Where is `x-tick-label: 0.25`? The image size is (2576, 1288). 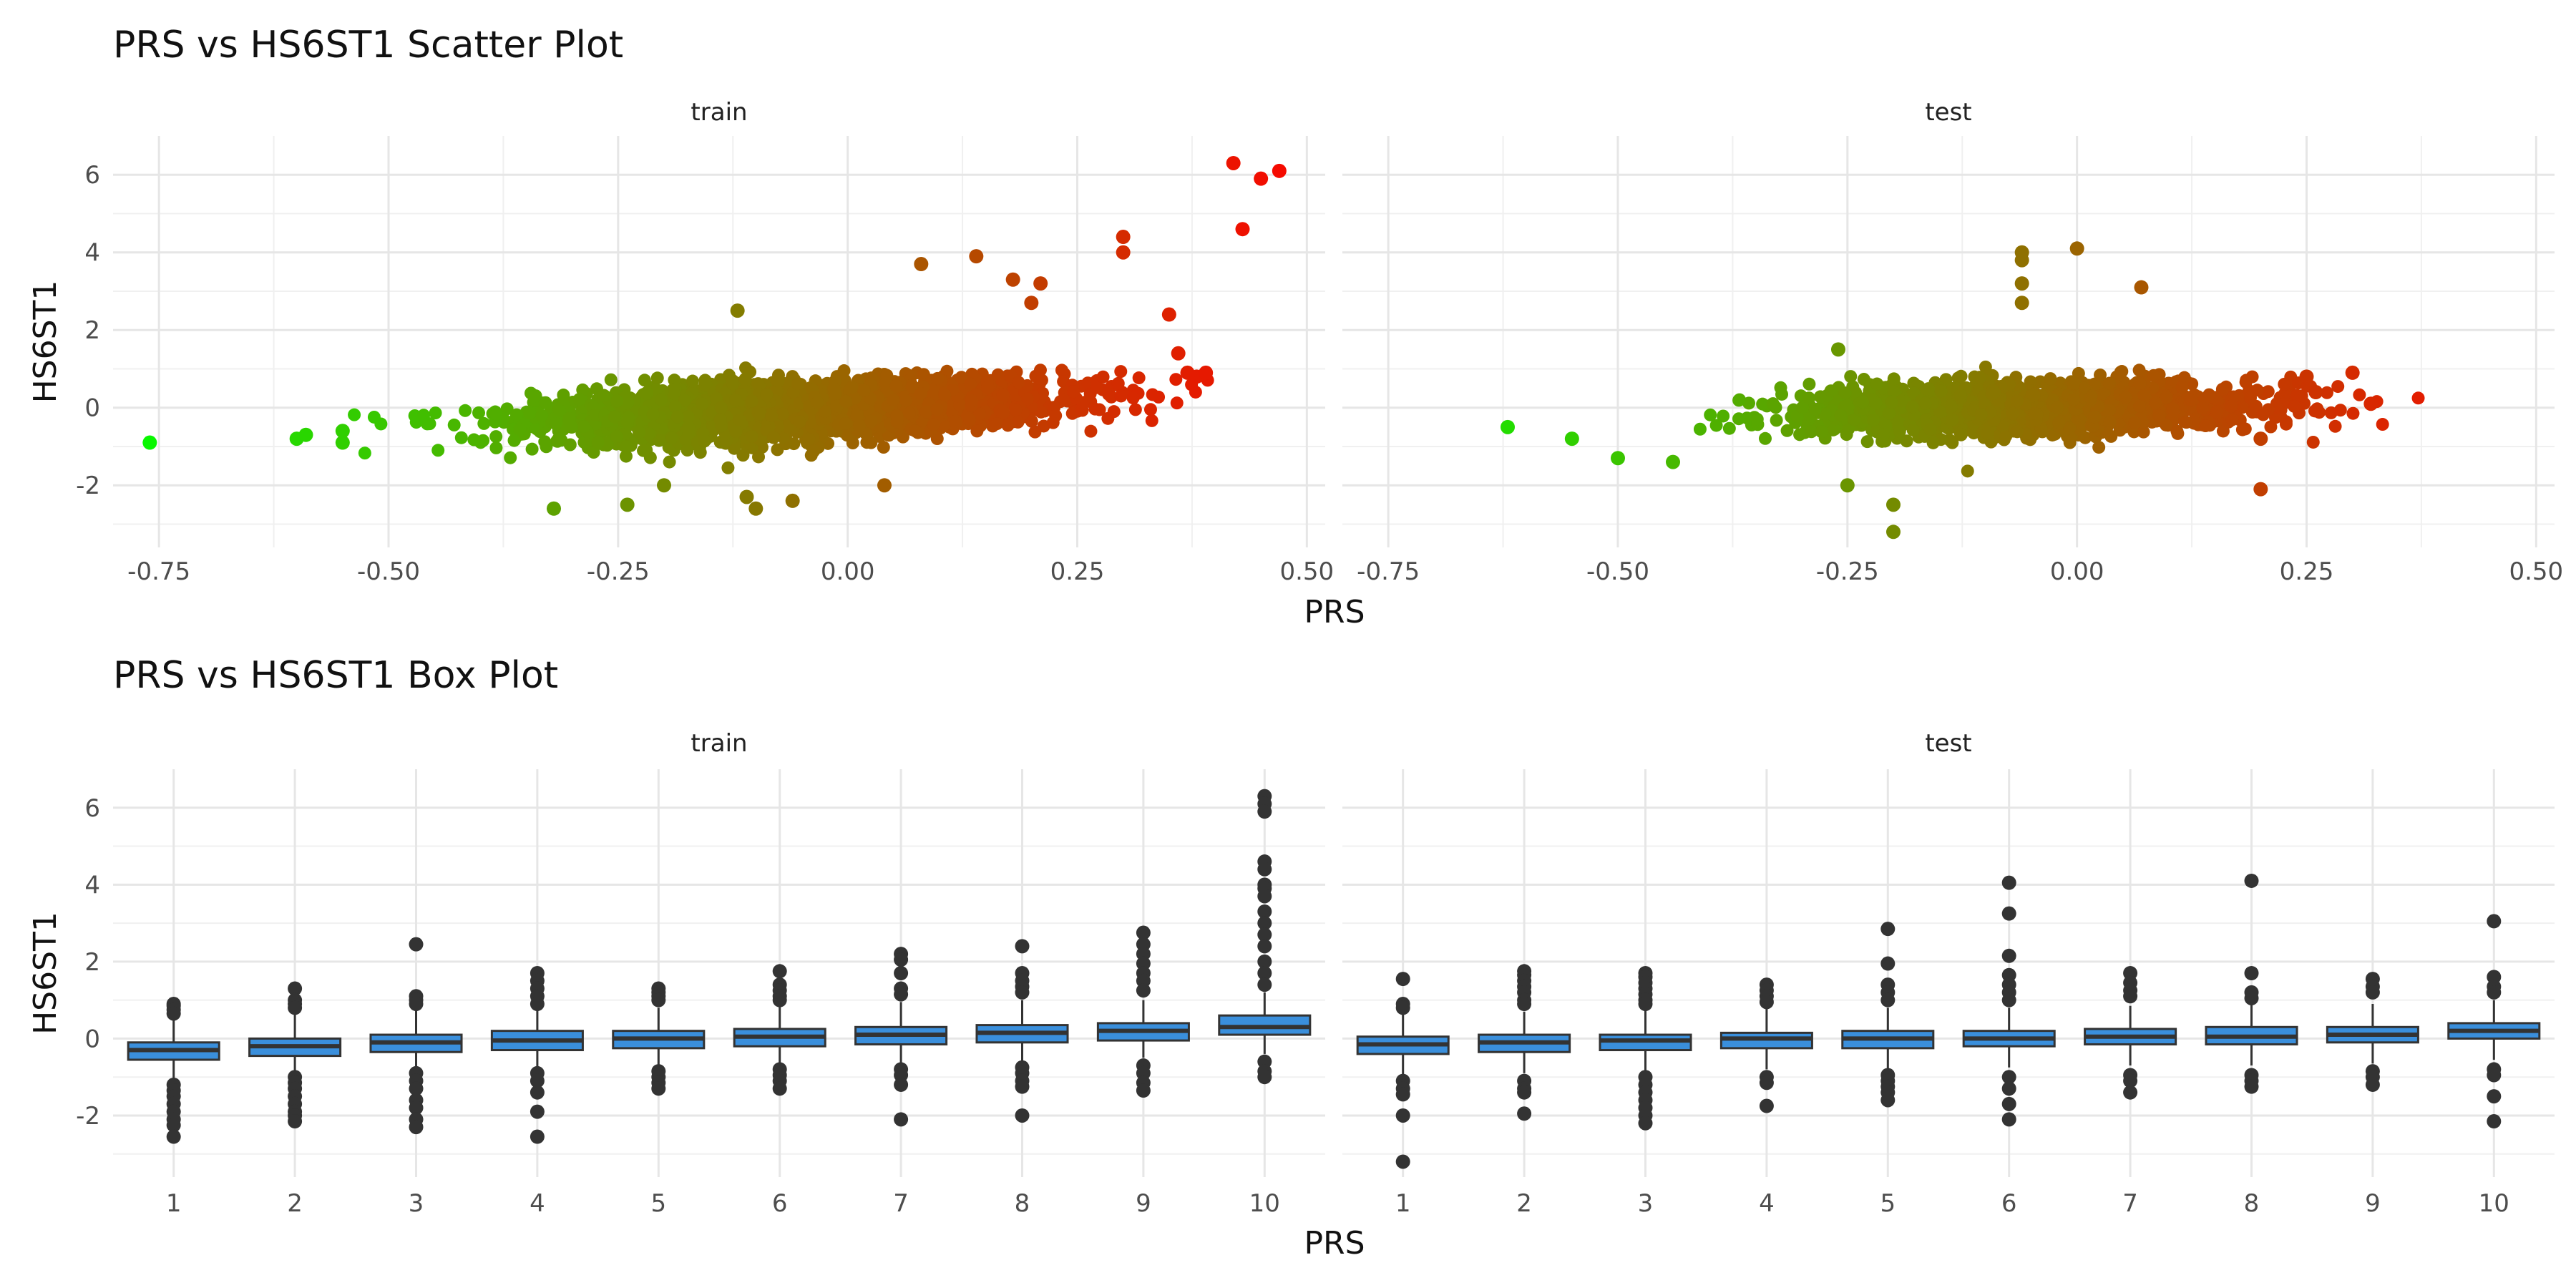
x-tick-label: 0.25 is located at coordinates (2307, 571).